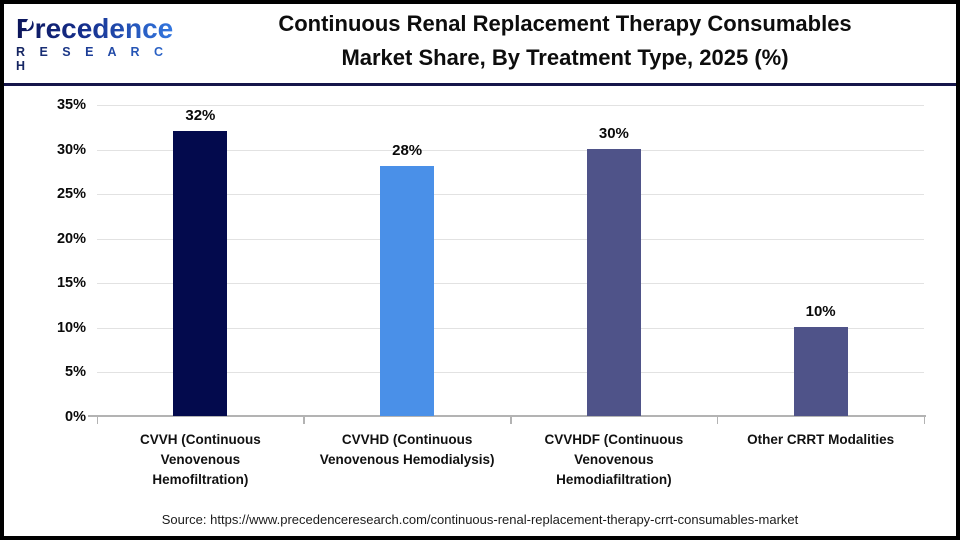 The image size is (960, 540). Describe the element at coordinates (480, 84) in the screenshot. I see `header-divider` at that location.